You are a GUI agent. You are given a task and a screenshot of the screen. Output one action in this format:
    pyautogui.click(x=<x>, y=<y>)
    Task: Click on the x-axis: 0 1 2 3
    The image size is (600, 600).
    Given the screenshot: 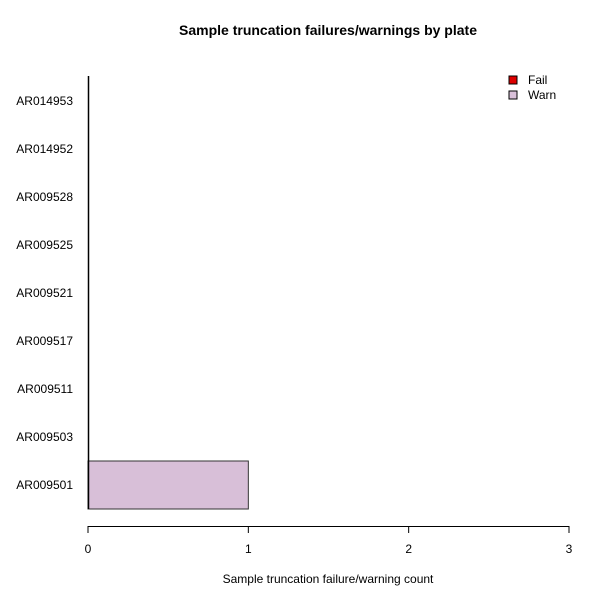 What is the action you would take?
    pyautogui.click(x=329, y=541)
    